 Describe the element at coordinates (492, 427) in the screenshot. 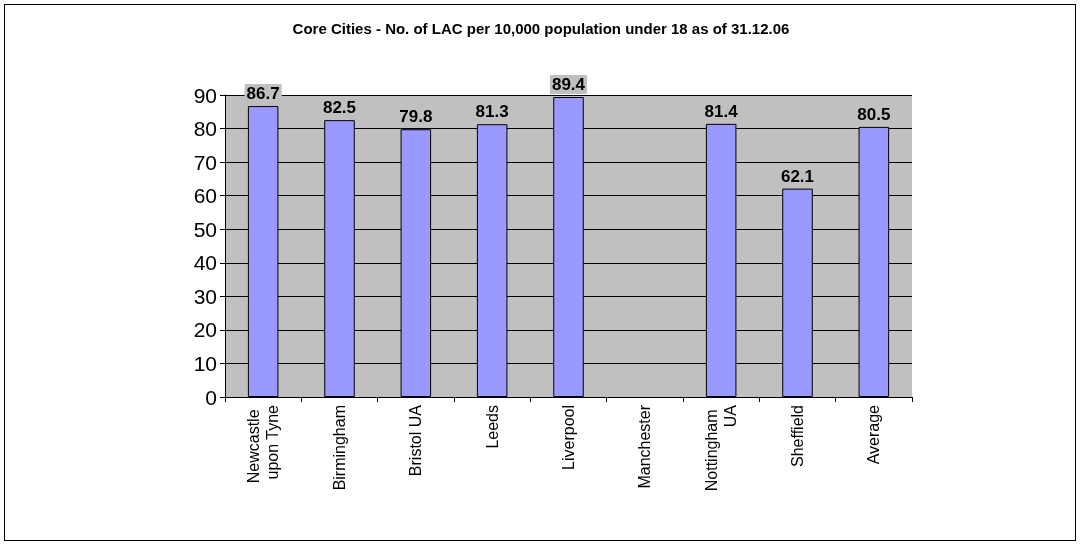

I see `x-tick-label: Leeds` at that location.